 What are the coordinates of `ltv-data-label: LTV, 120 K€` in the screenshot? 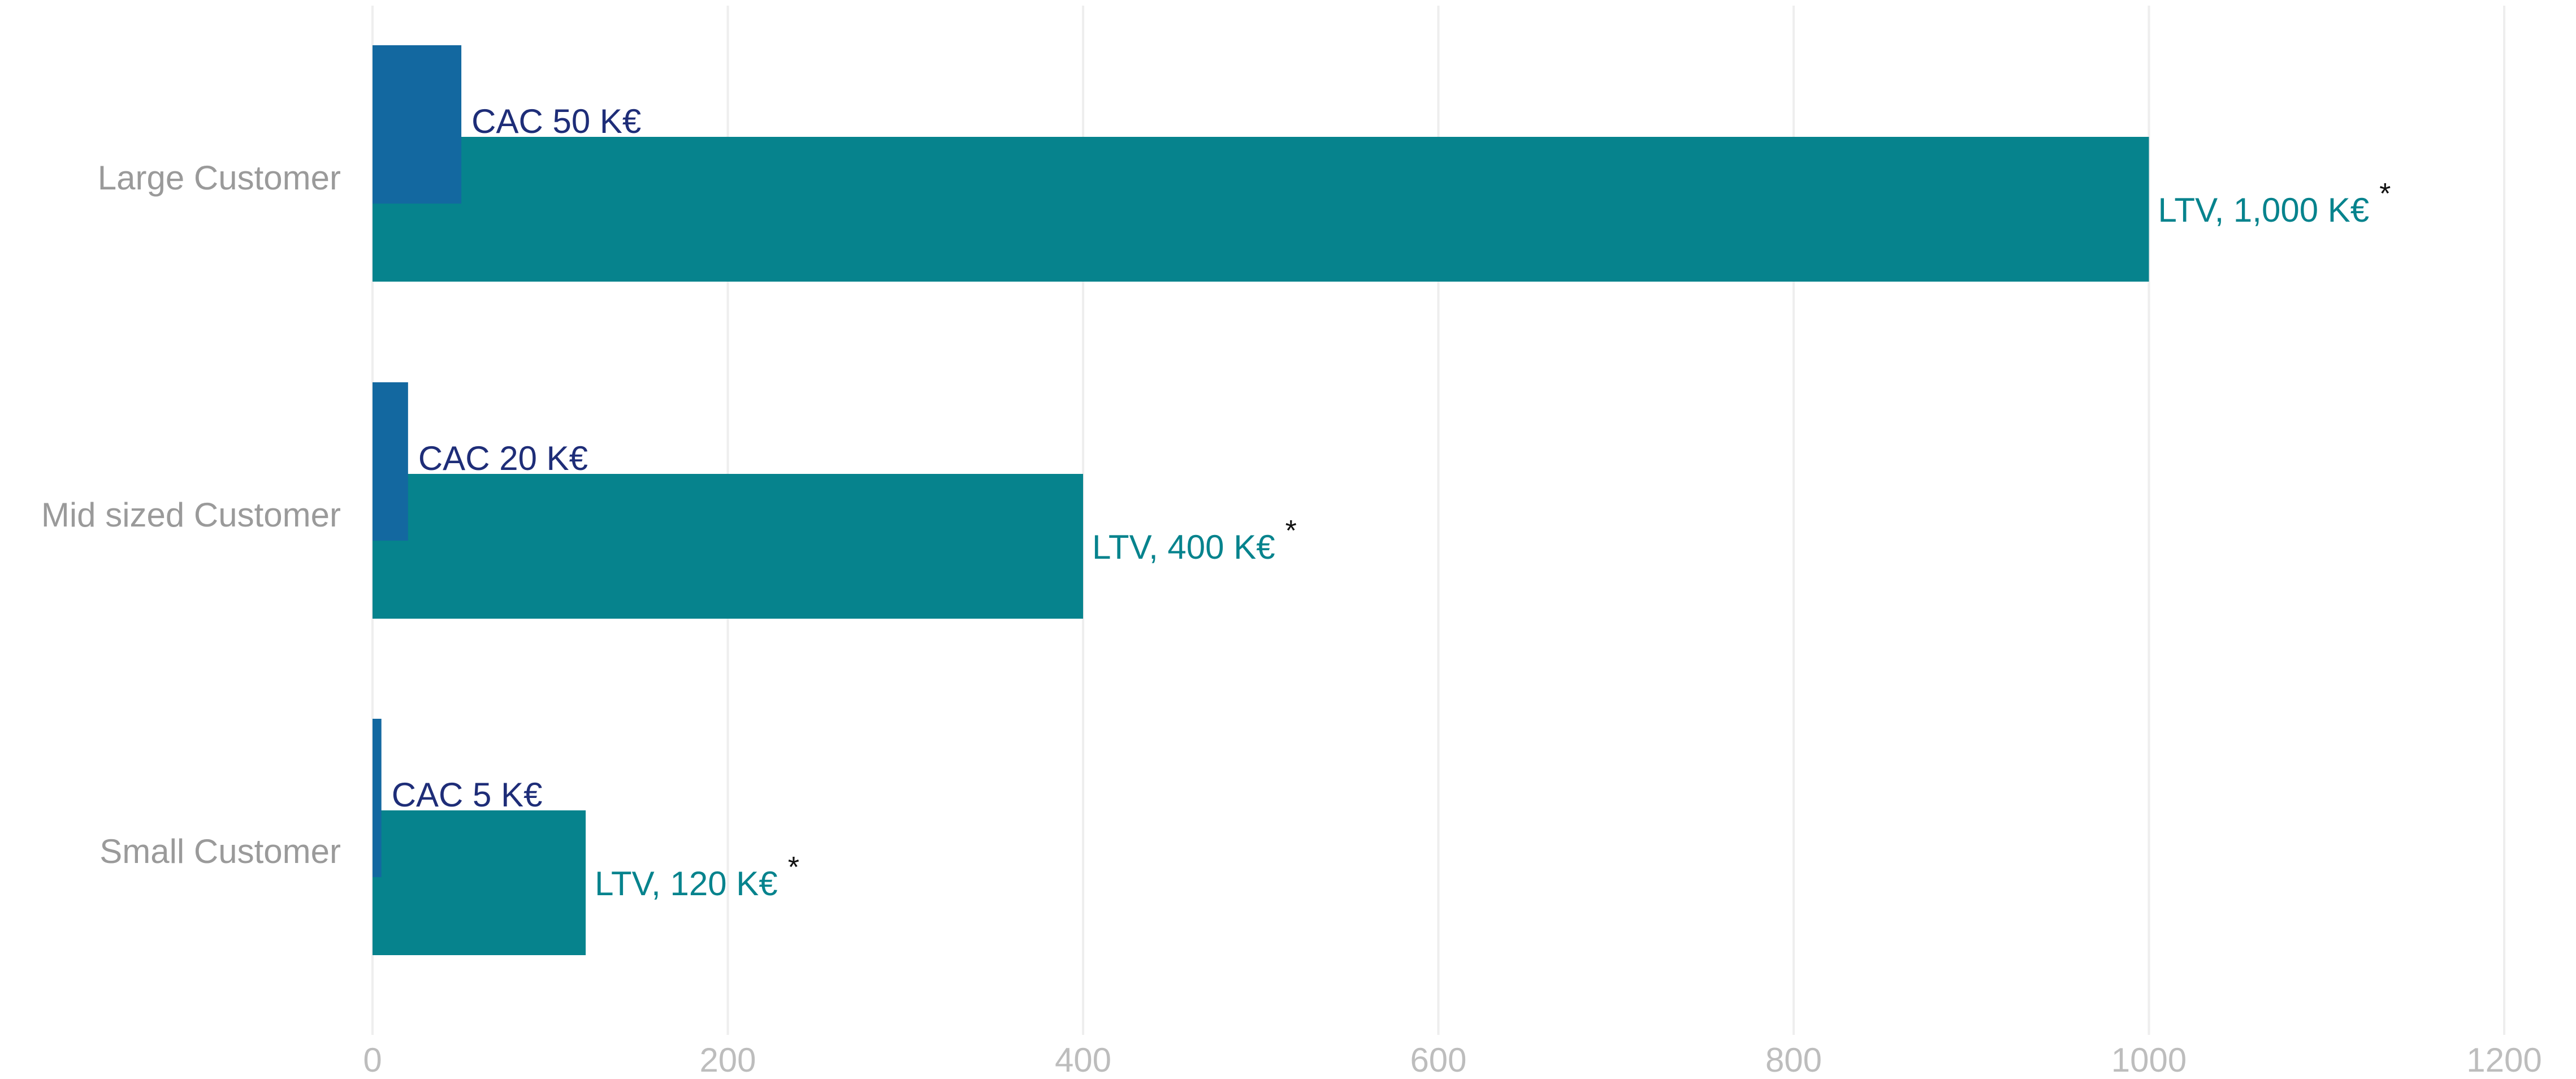 It's located at (686, 884).